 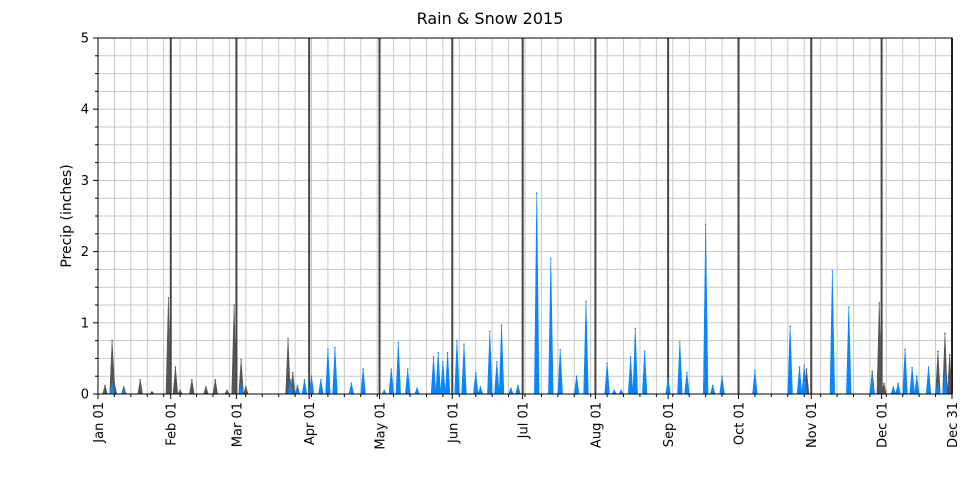 I want to click on x-tick-label: May 01, so click(x=381, y=426).